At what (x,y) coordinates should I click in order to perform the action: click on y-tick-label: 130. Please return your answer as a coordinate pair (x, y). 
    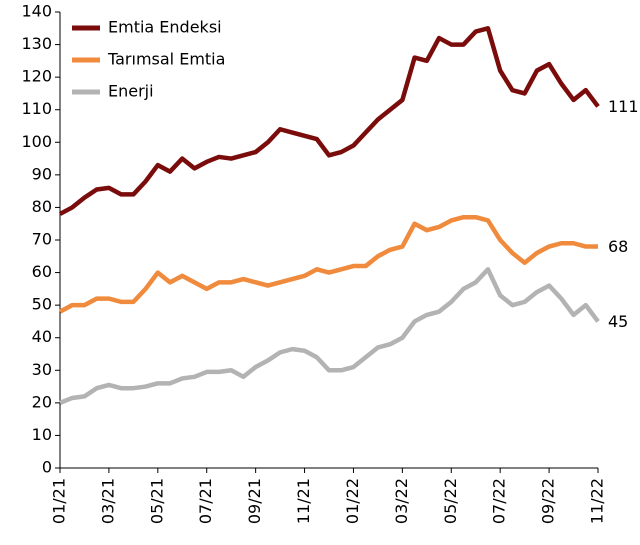
    Looking at the image, I should click on (36, 43).